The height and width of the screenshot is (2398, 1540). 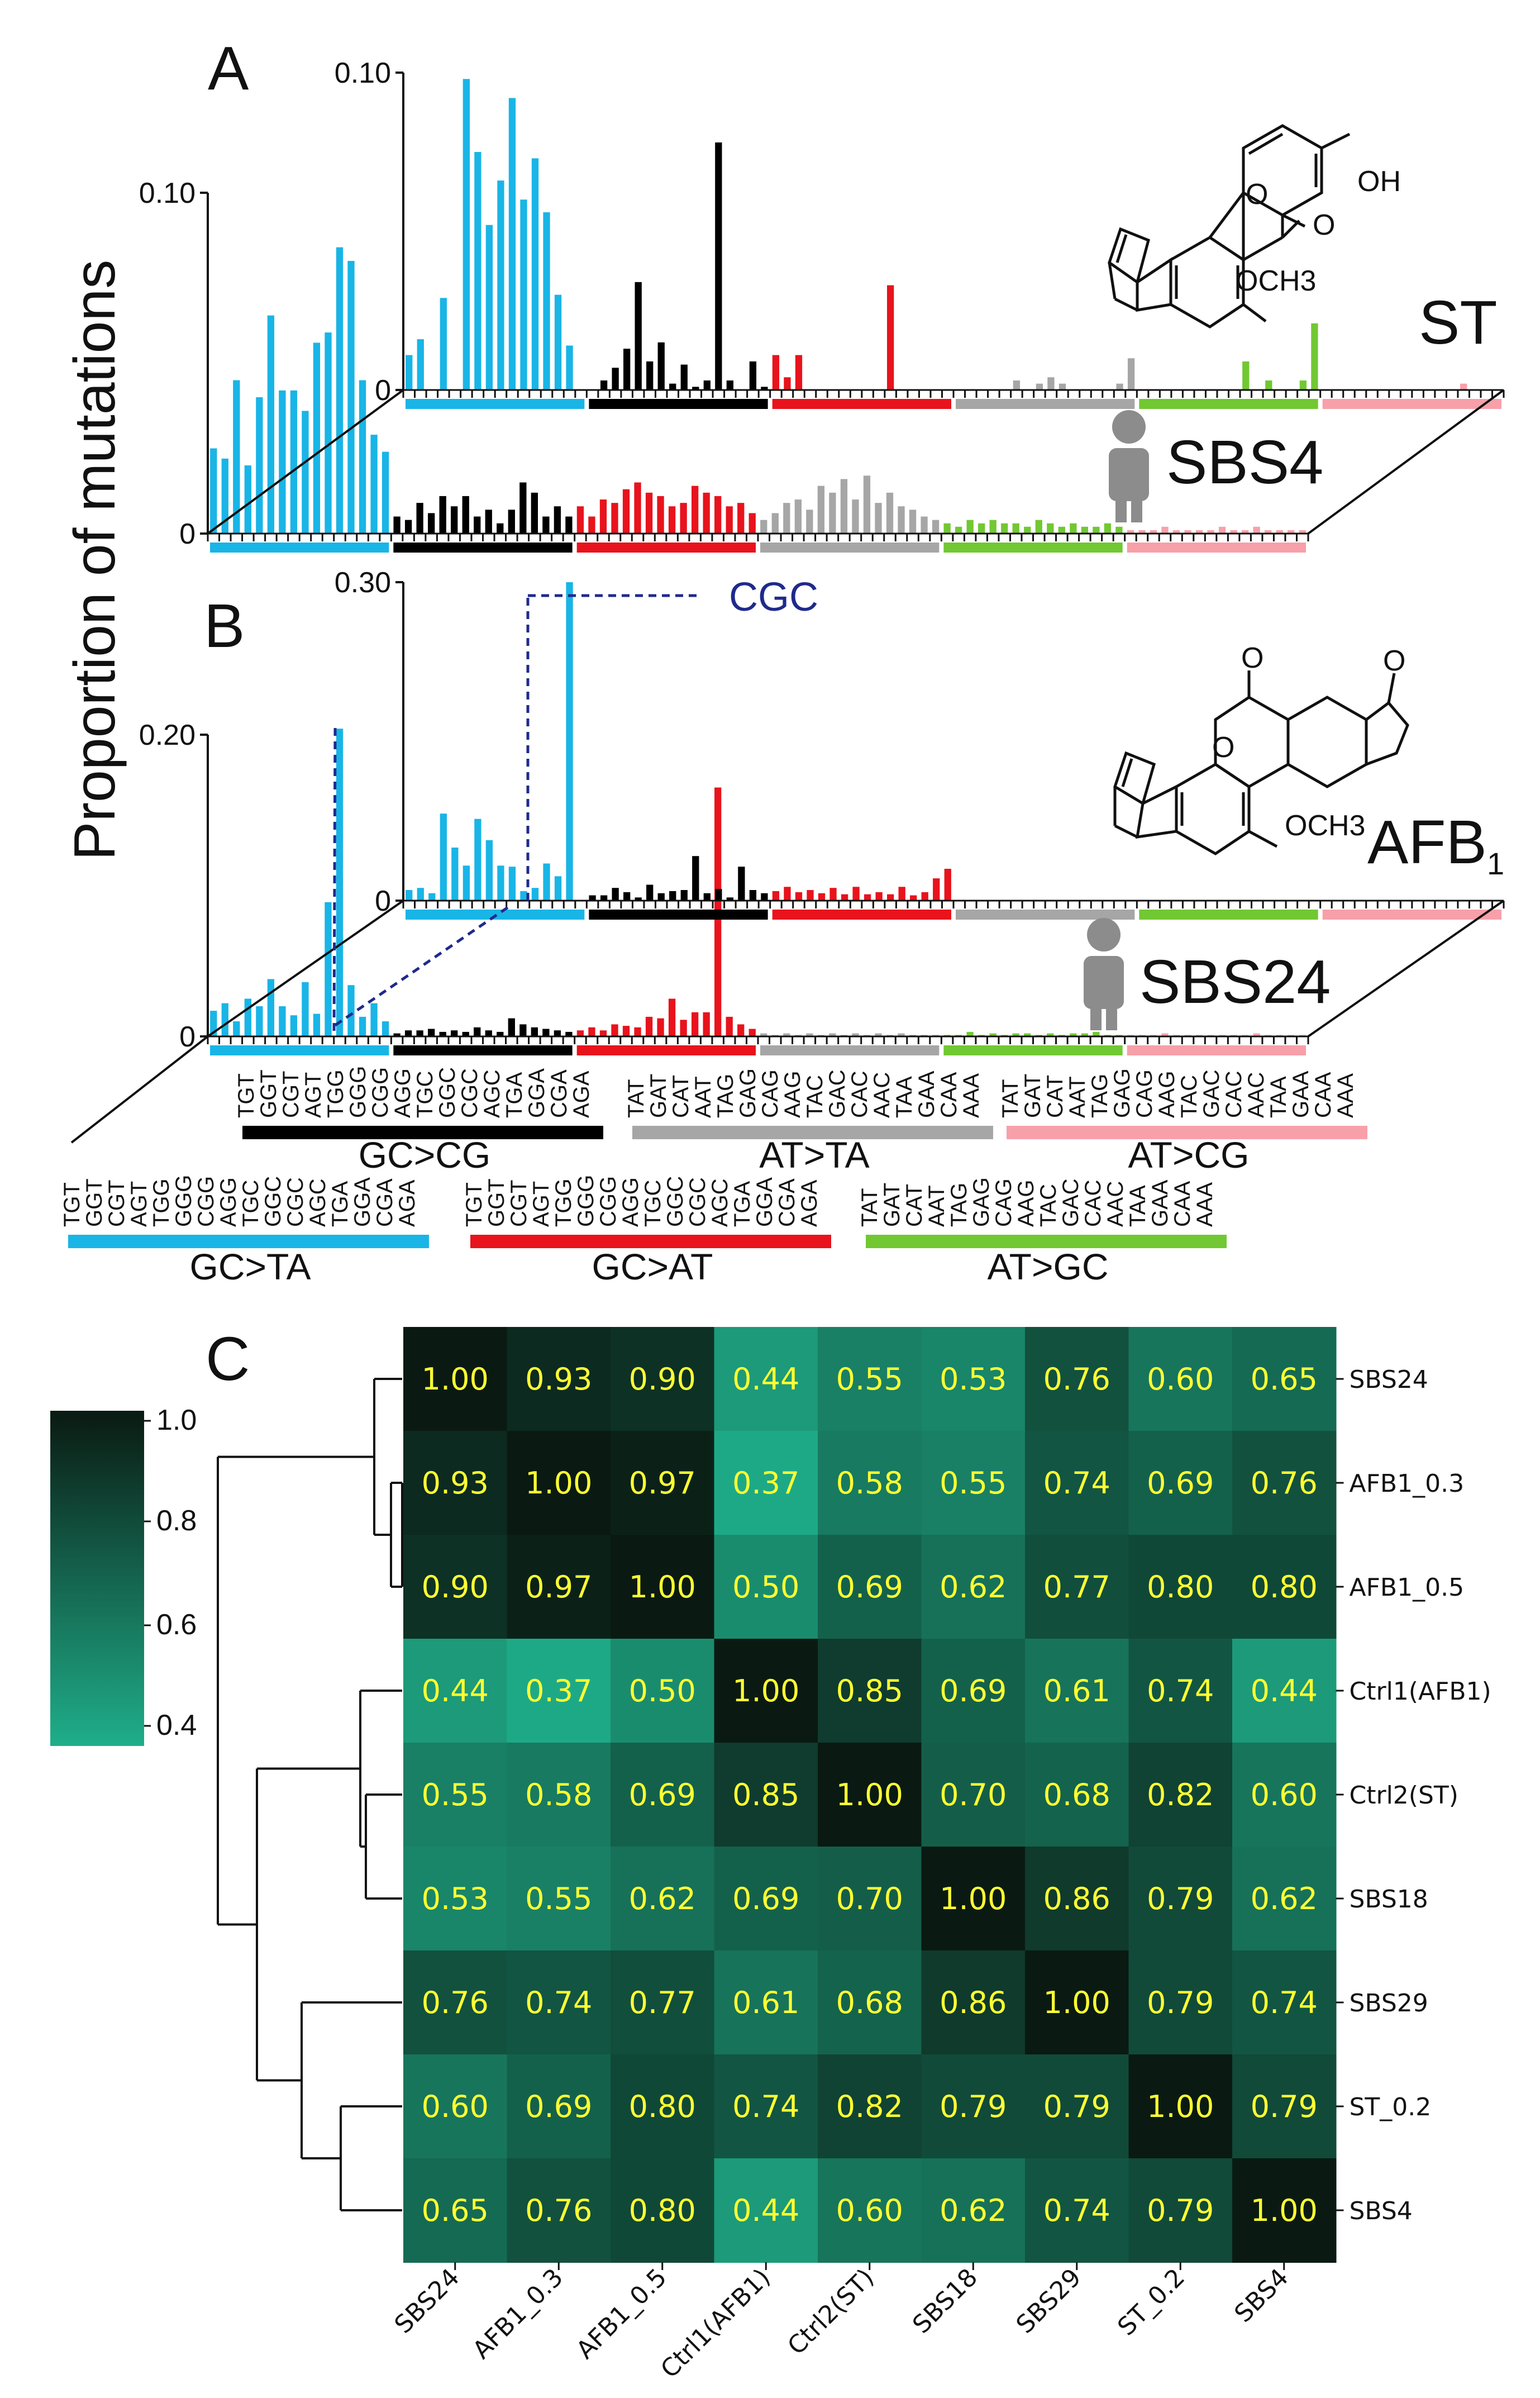 I want to click on panel-label-c: C, so click(x=228, y=1359).